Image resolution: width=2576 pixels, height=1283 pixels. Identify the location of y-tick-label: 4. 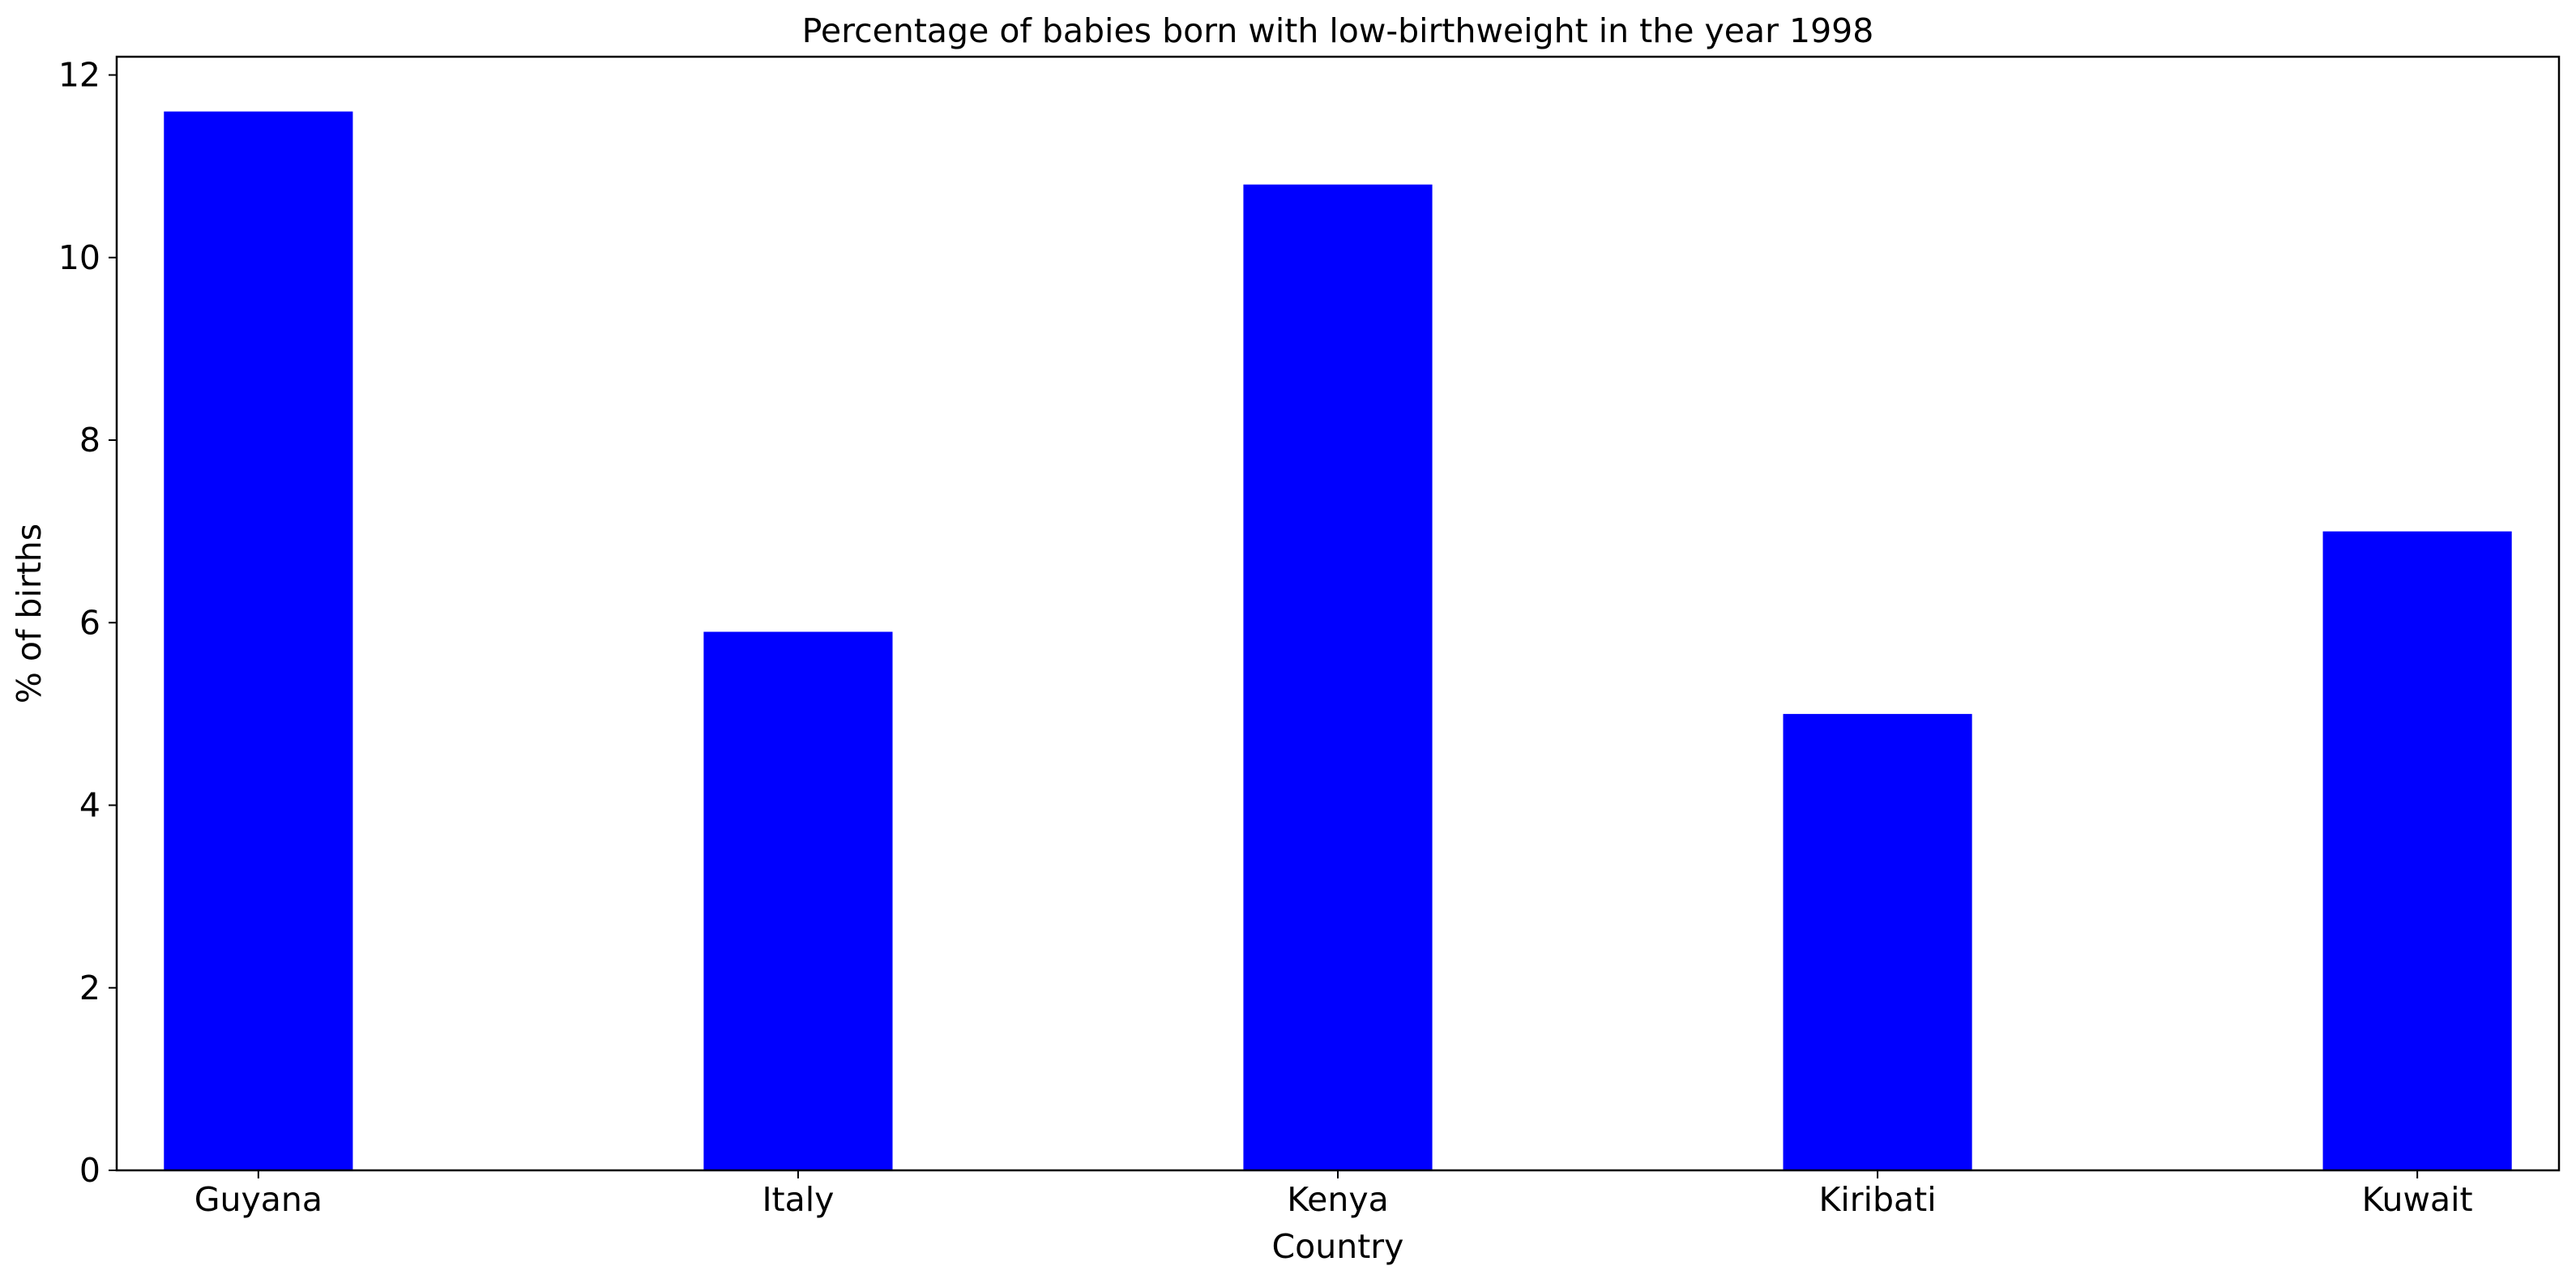
(89, 805).